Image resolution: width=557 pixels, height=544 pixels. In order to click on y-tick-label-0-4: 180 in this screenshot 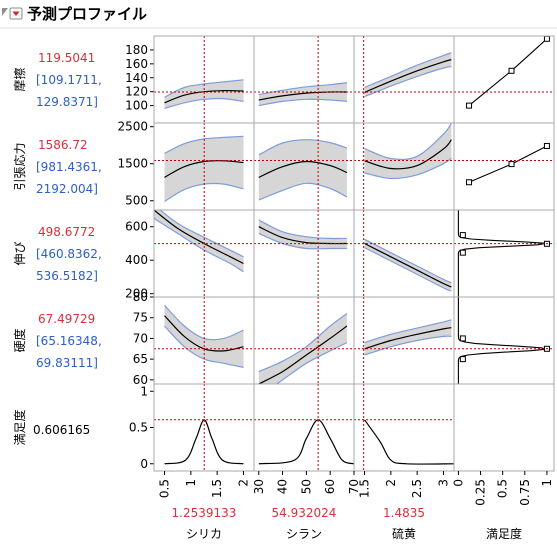, I will do `click(136, 50)`.